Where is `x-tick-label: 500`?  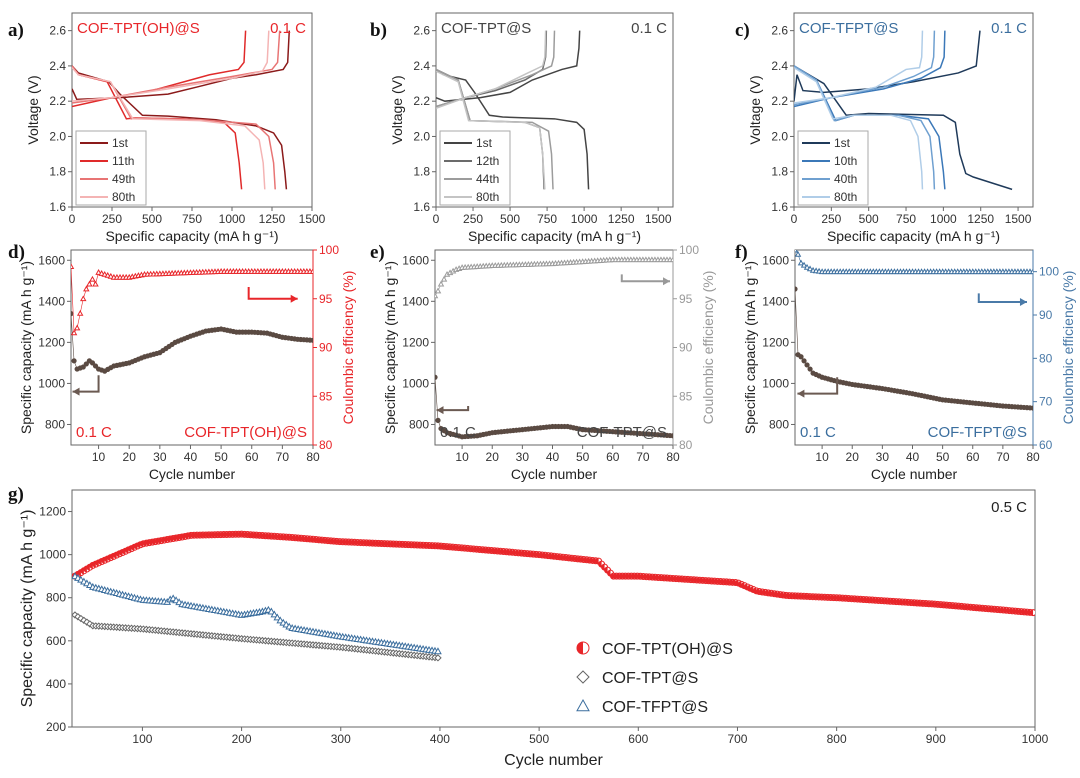
x-tick-label: 500 is located at coordinates (539, 739).